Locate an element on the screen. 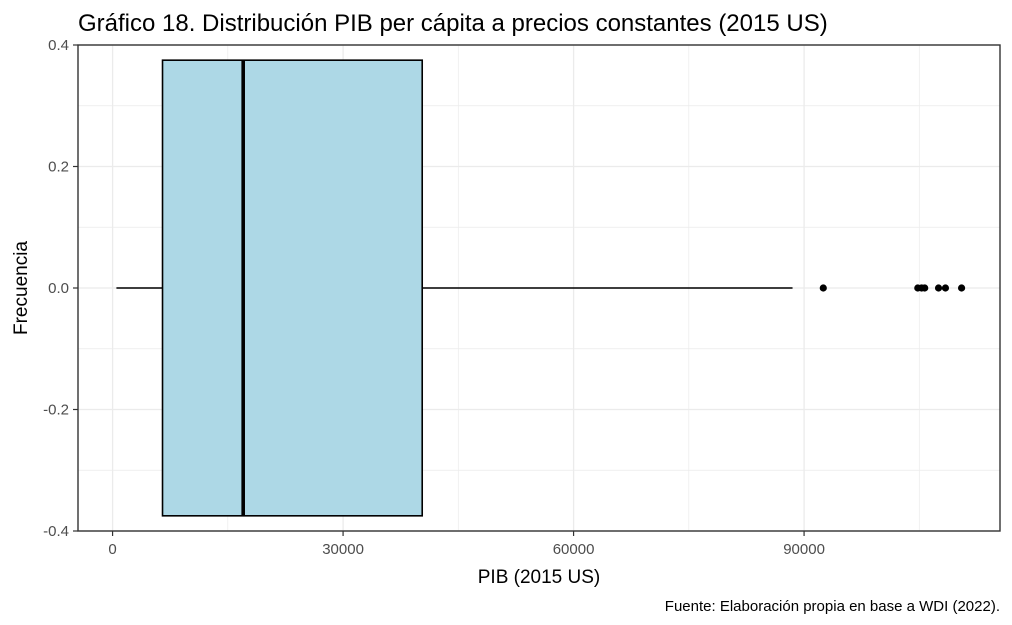 This screenshot has height=625, width=1012. y-tick-label: 0.0 is located at coordinates (58, 288).